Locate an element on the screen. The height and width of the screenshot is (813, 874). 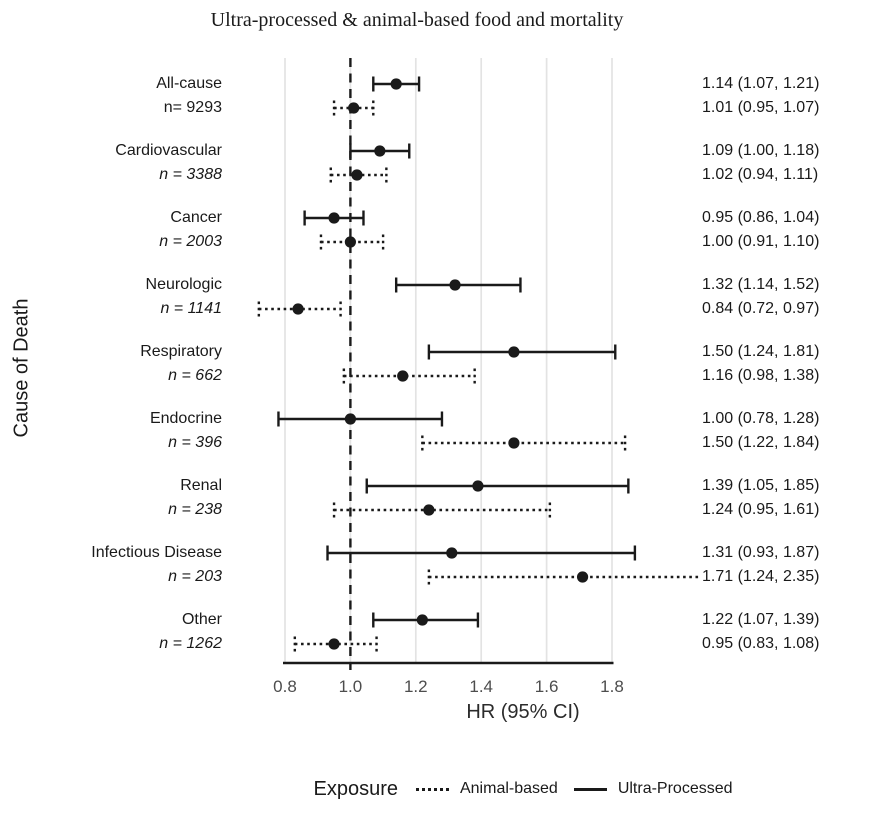
hr-text-animal-based: 1.16 (0.98, 1.38) is located at coordinates (761, 375).